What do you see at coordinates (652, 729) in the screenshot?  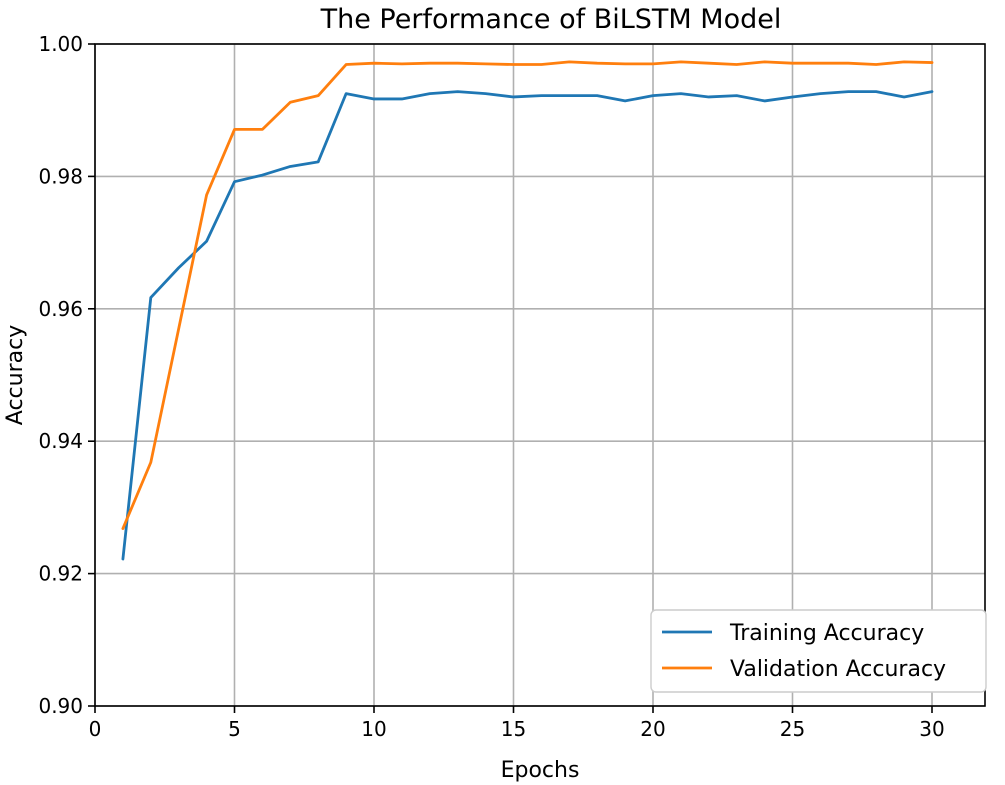 I see `x-tick-label: 20` at bounding box center [652, 729].